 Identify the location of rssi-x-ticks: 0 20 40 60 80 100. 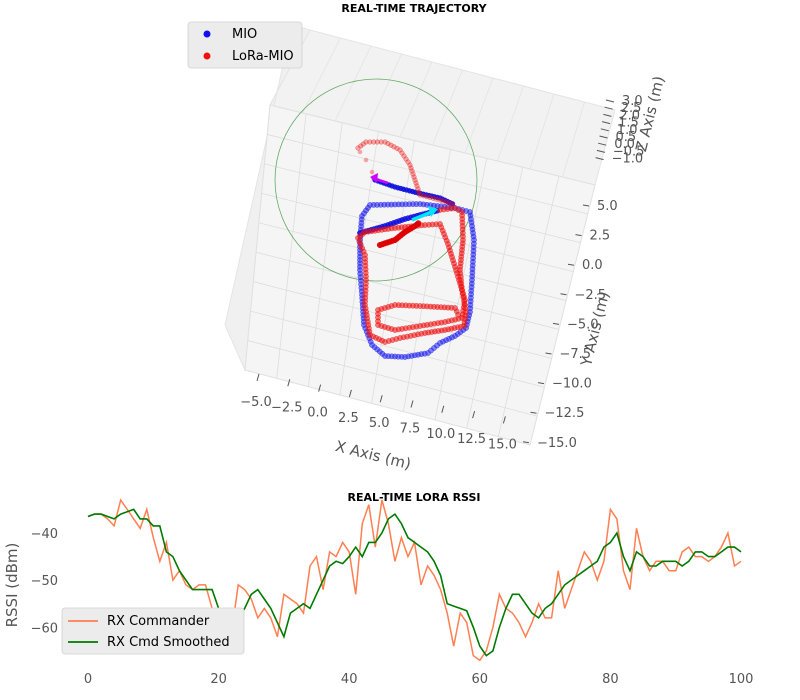
(419, 679).